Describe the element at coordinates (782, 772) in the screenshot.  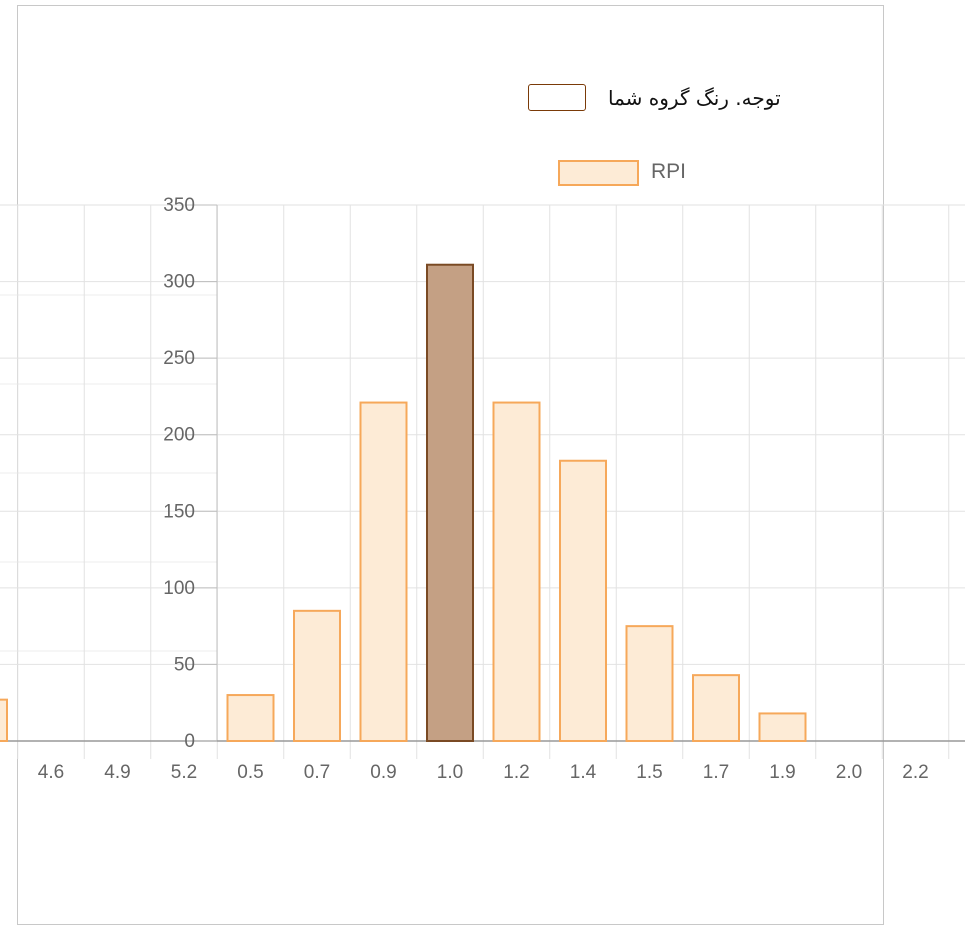
I see `x-tick-label: 1.9` at that location.